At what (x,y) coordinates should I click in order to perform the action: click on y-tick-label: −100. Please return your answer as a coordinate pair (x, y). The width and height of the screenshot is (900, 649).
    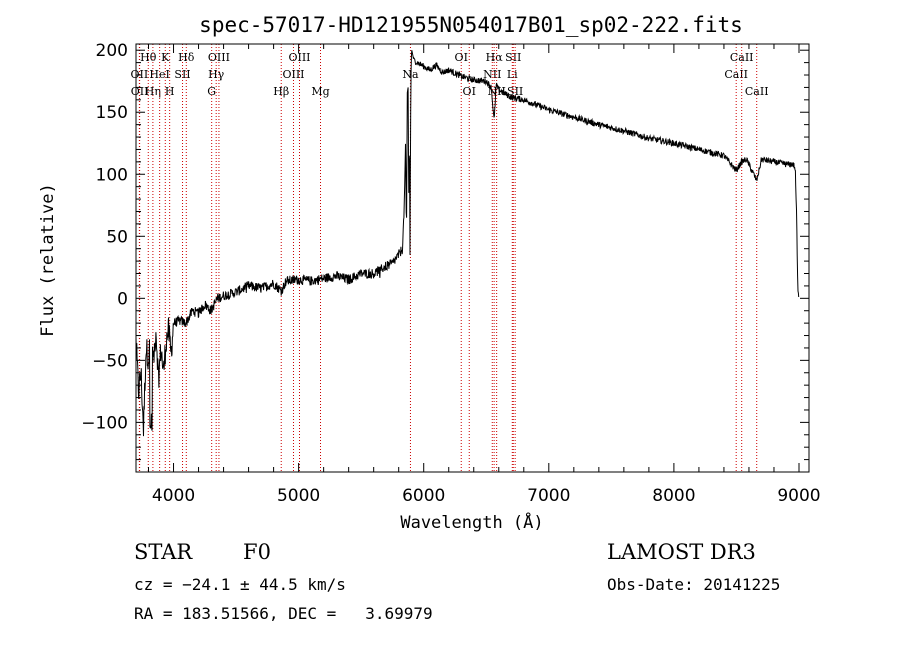
    Looking at the image, I should click on (104, 423).